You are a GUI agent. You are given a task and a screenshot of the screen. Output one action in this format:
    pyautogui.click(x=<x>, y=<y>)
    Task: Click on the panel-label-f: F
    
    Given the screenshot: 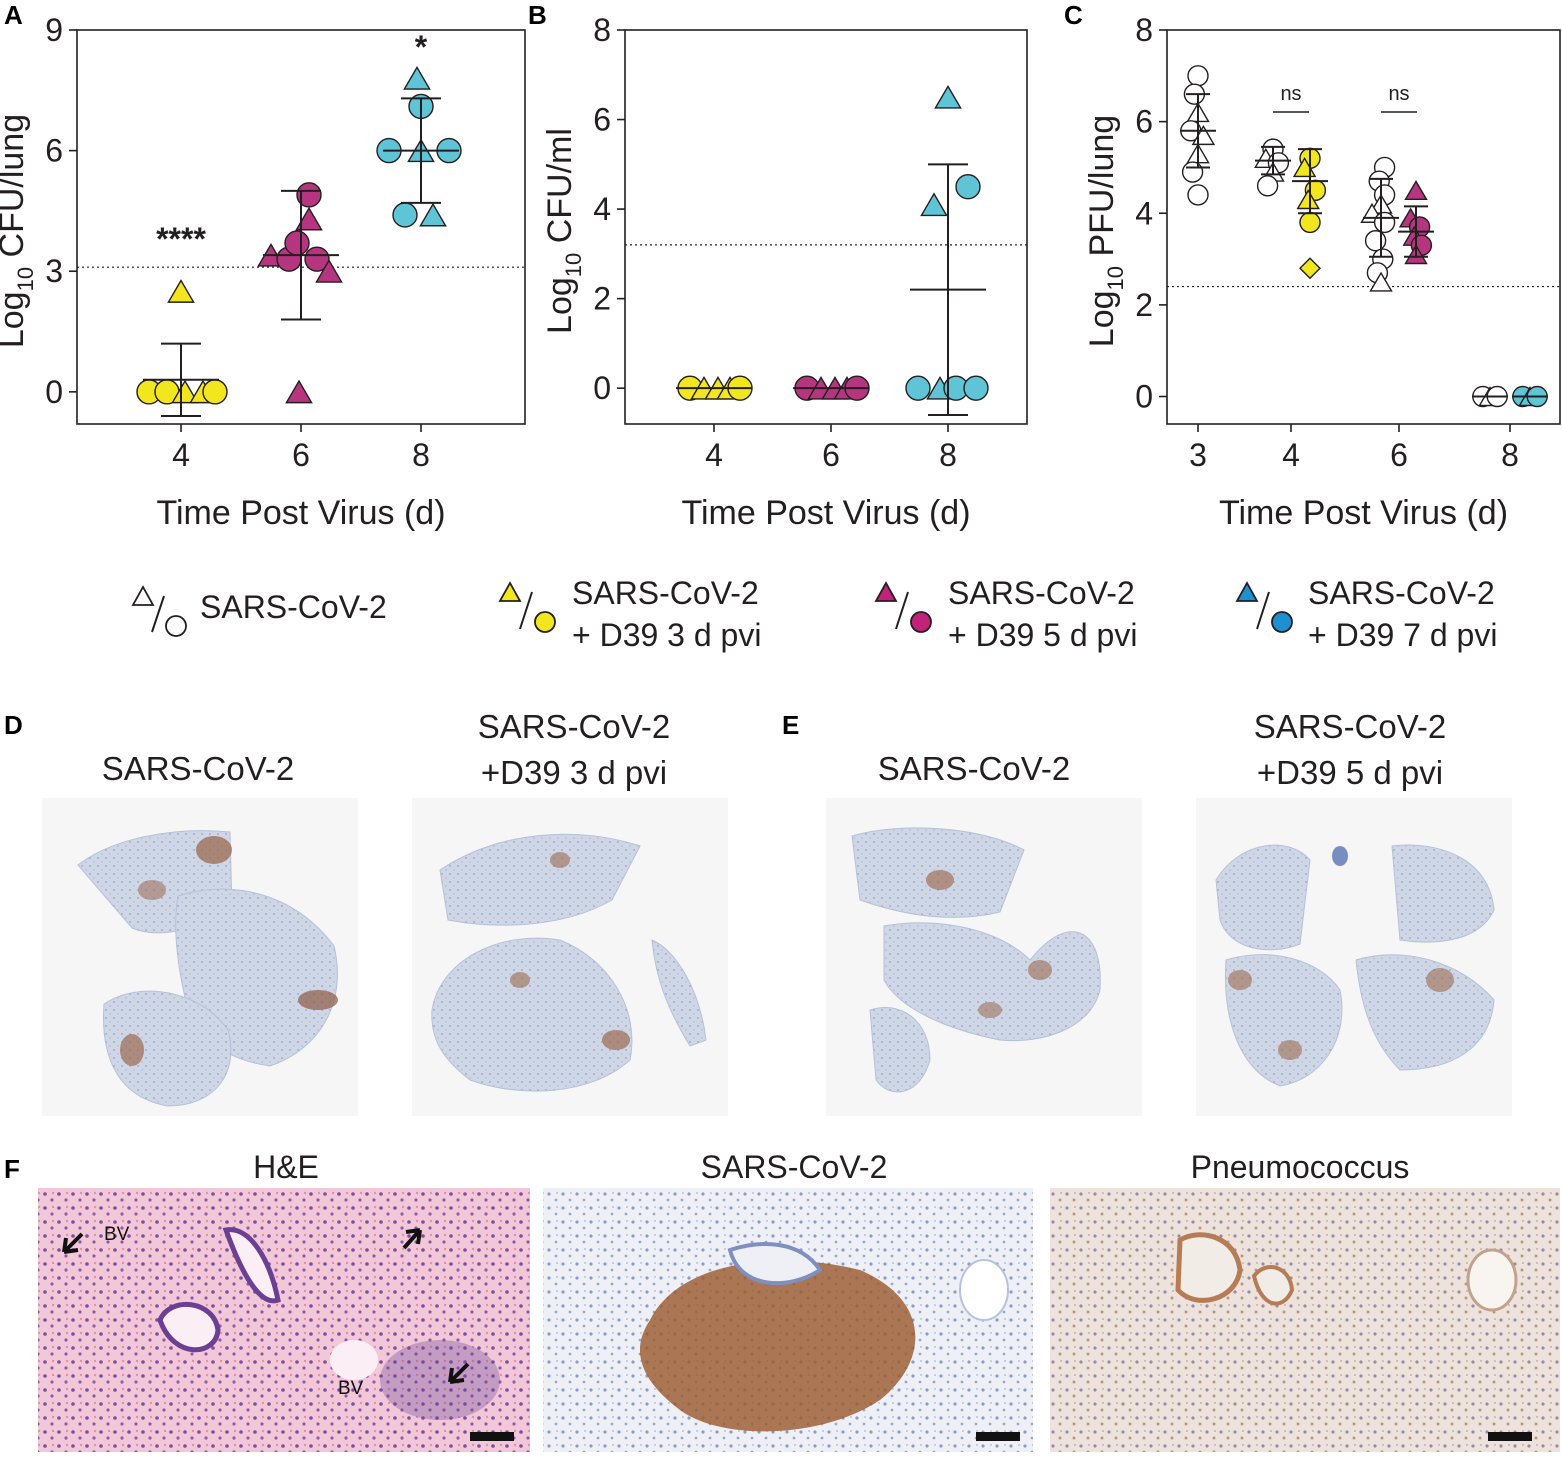 What is the action you would take?
    pyautogui.click(x=12, y=1169)
    